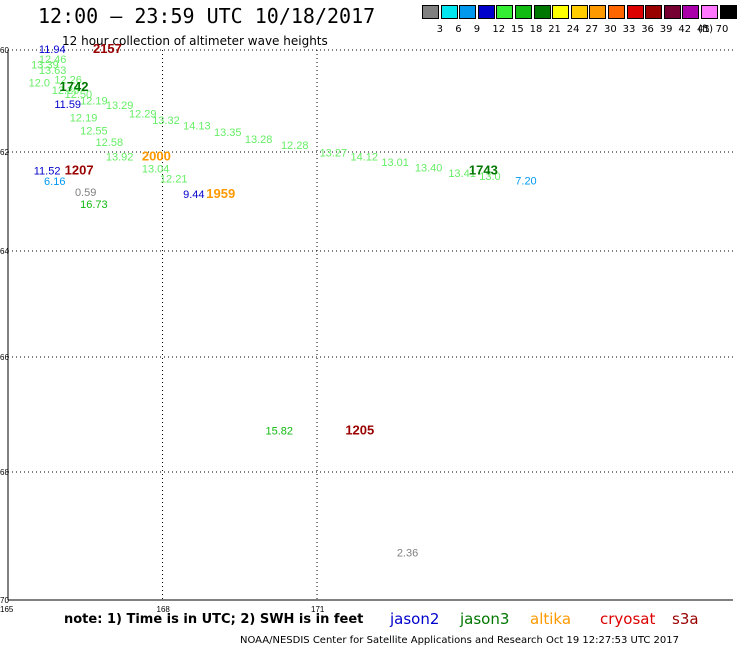  Describe the element at coordinates (174, 180) in the screenshot. I see `wave-height-value: 12.21` at that location.